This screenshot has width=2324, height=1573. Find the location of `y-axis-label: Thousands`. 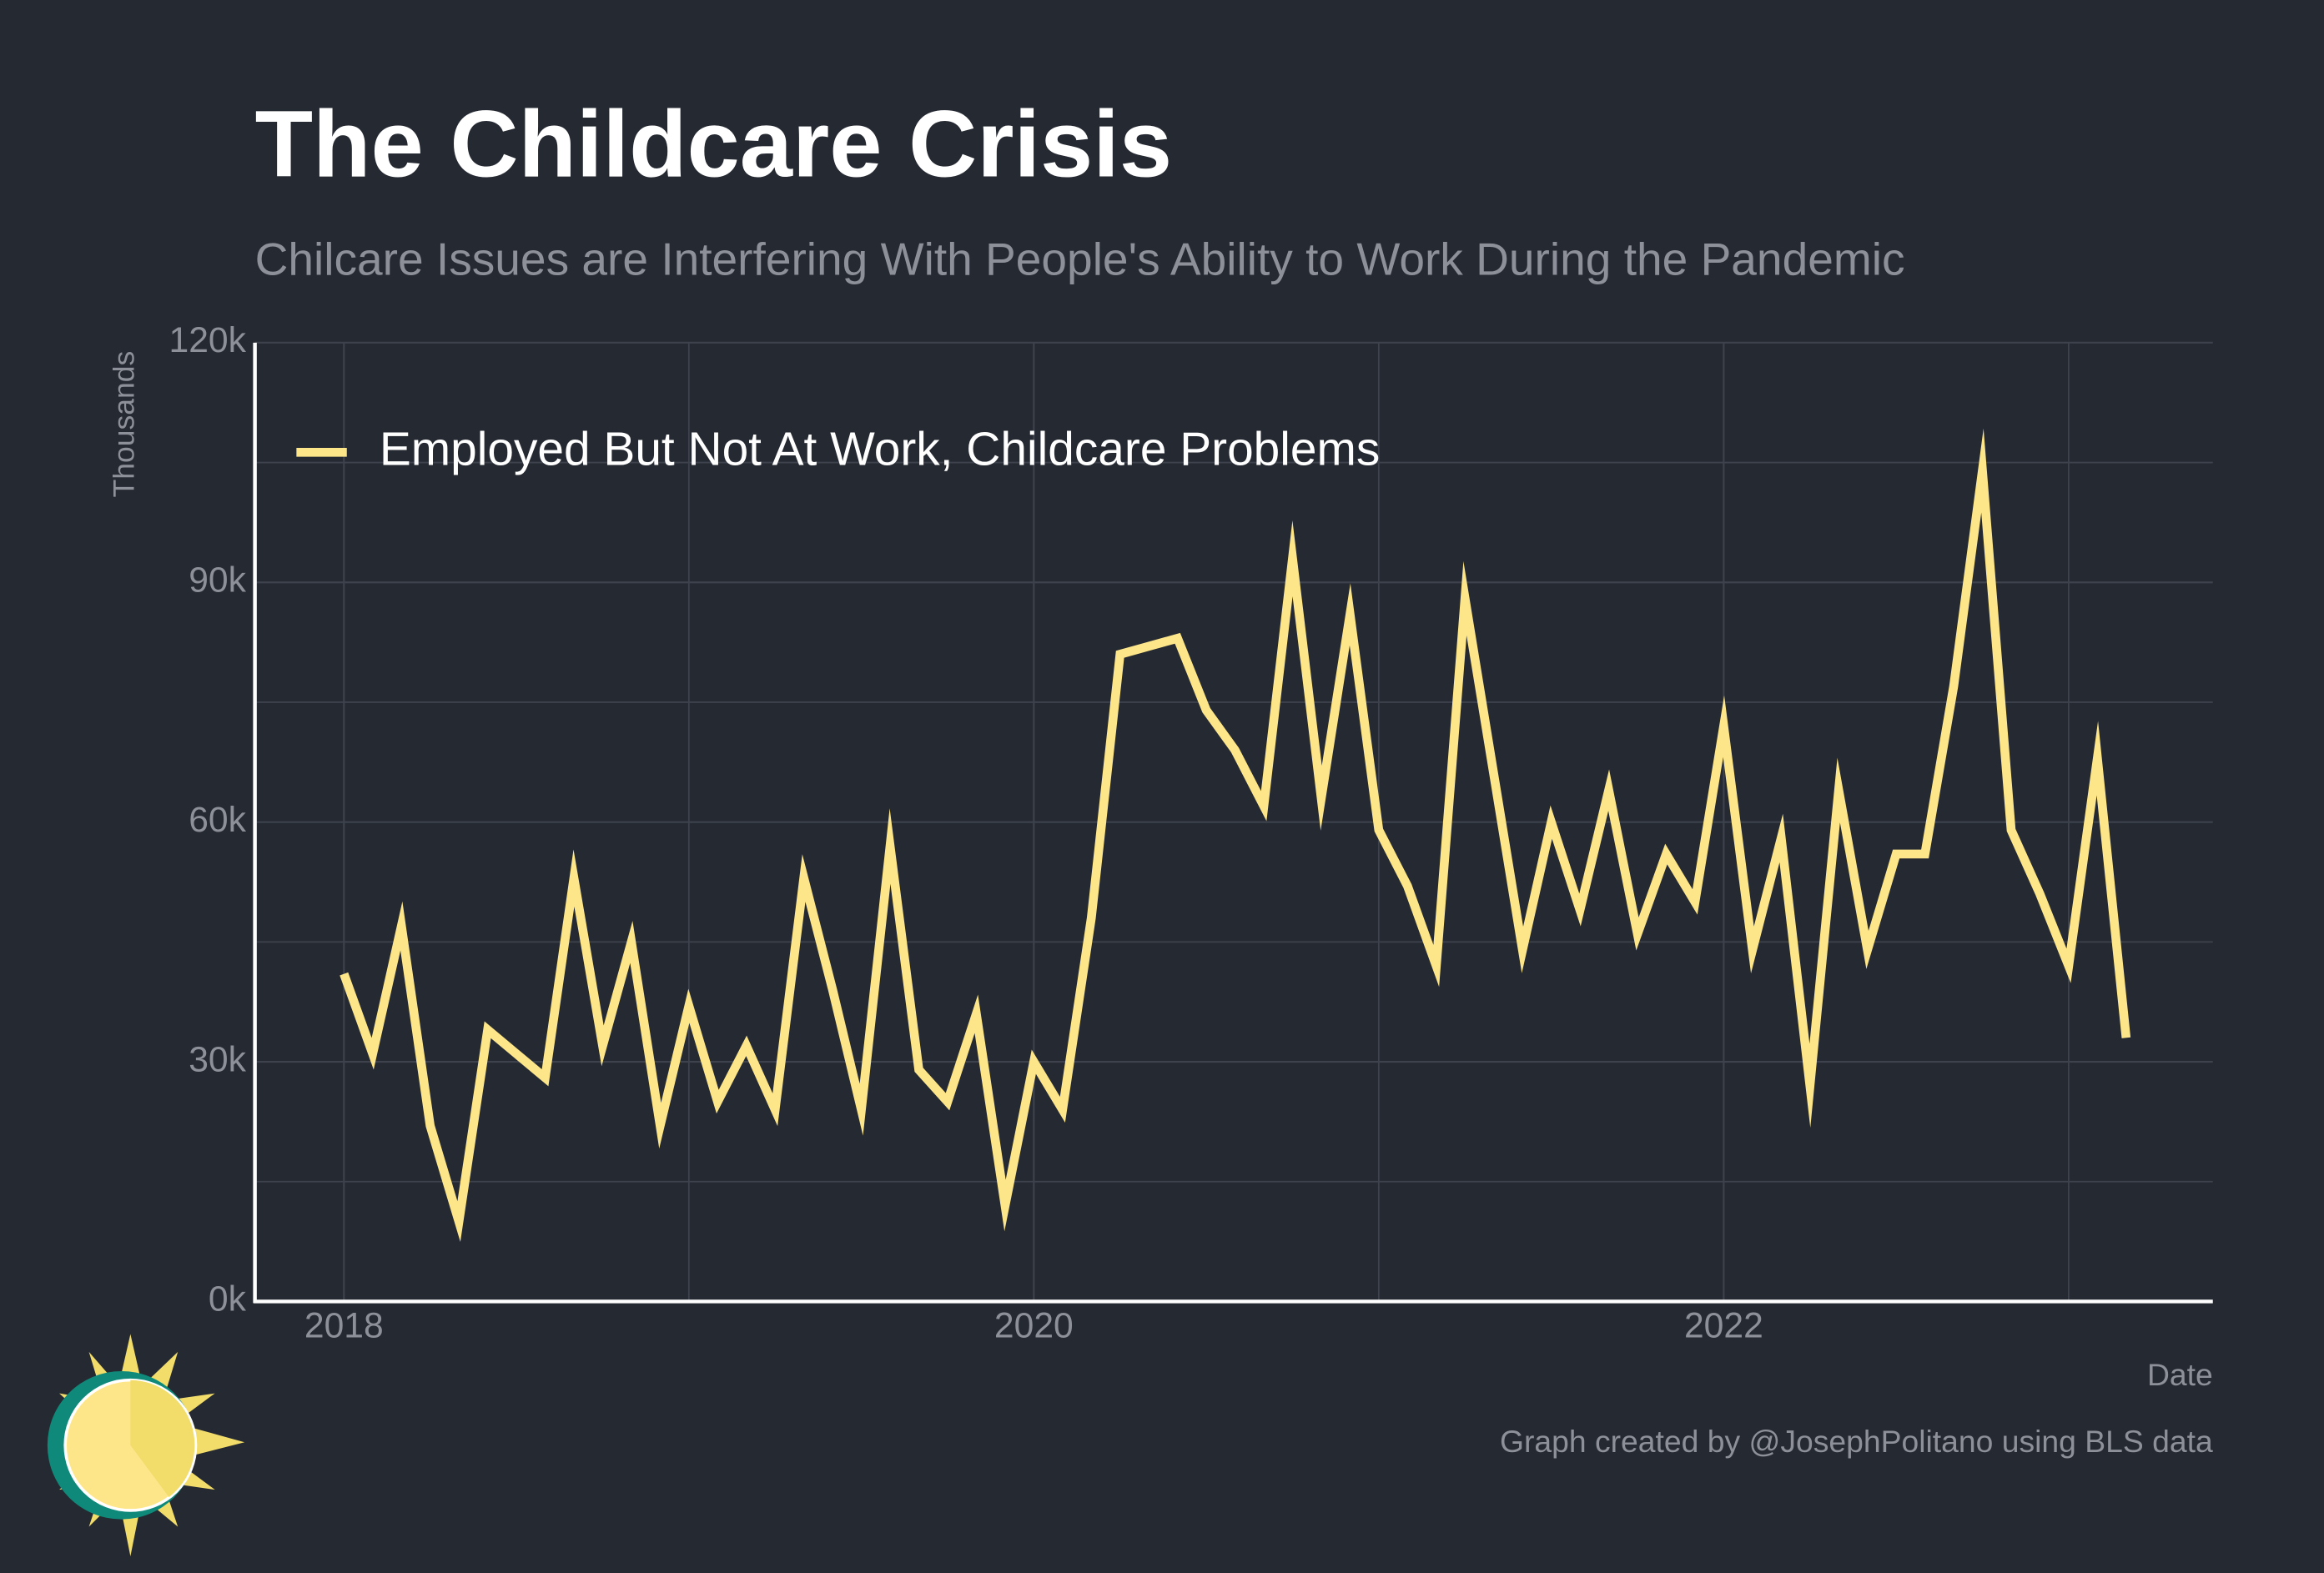

y-axis-label: Thousands is located at coordinates (123, 424).